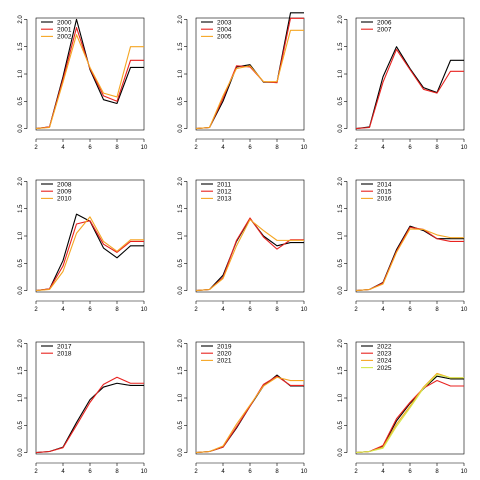  I want to click on series-line-2013, so click(249, 255).